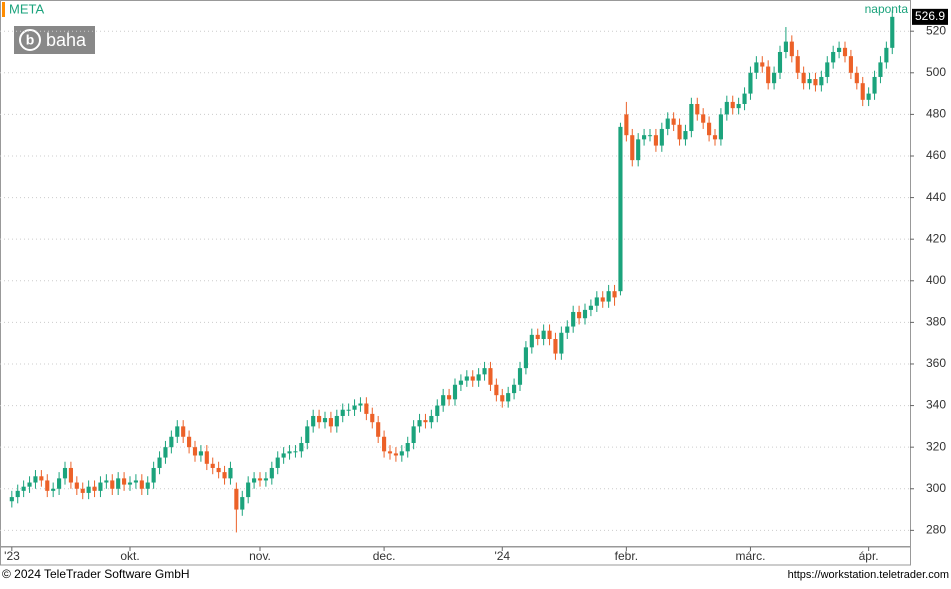  Describe the element at coordinates (96, 574) in the screenshot. I see `copyright: © 2024 TeleTrader Software GmbH` at that location.